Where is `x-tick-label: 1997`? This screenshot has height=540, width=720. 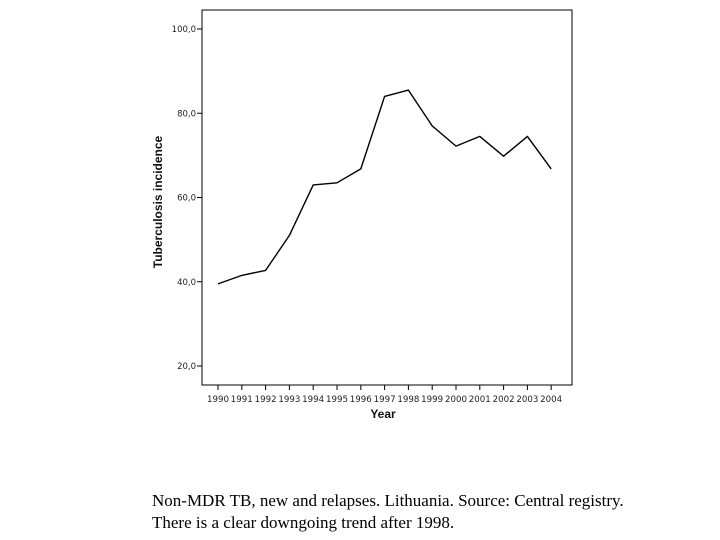 x-tick-label: 1997 is located at coordinates (385, 400).